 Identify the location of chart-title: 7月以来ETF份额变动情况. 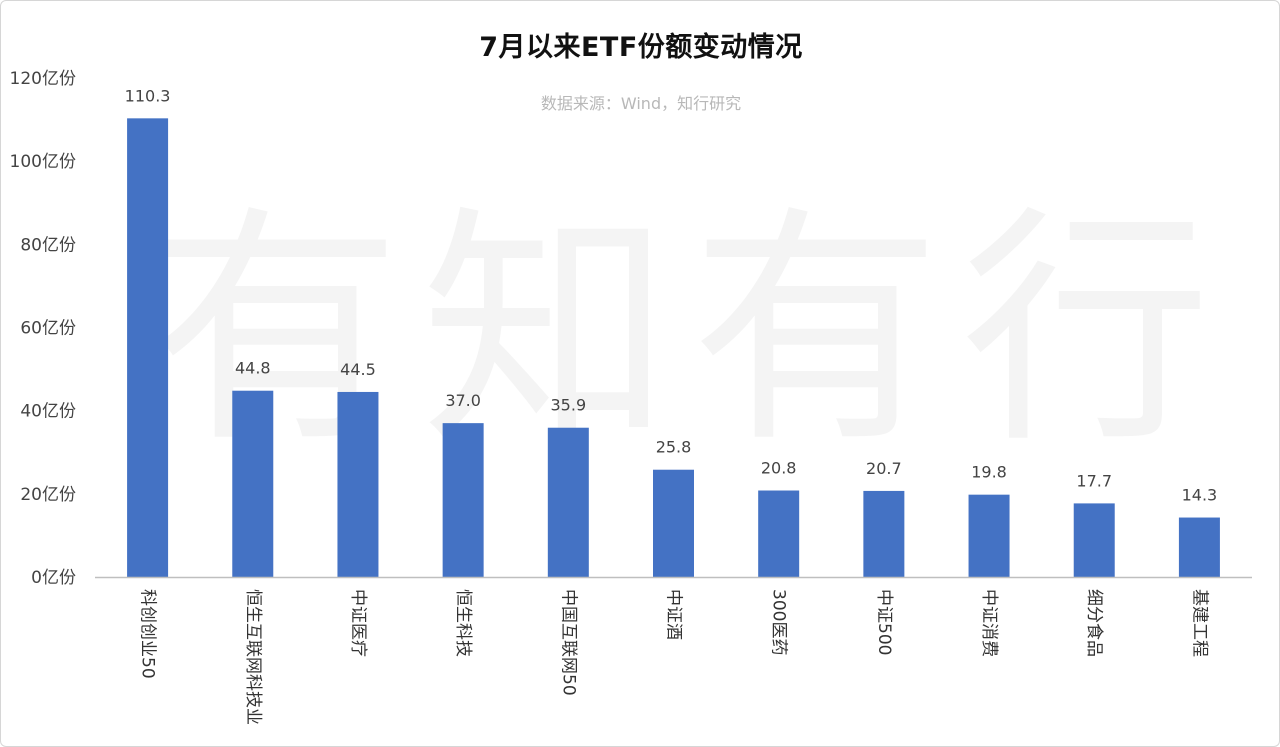
(641, 47).